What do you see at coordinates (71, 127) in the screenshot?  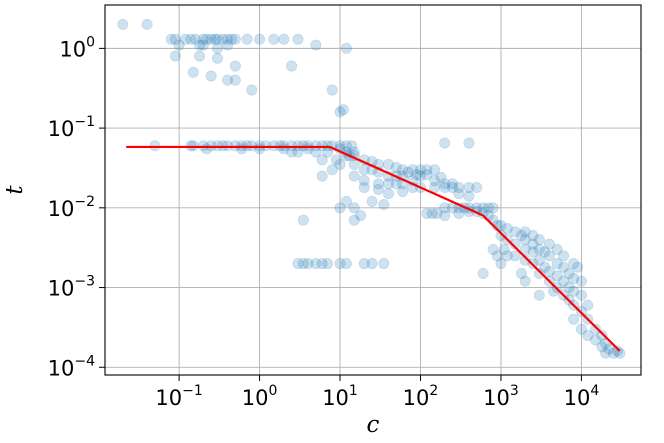 I see `y-tick-label: 10⁻¹` at bounding box center [71, 127].